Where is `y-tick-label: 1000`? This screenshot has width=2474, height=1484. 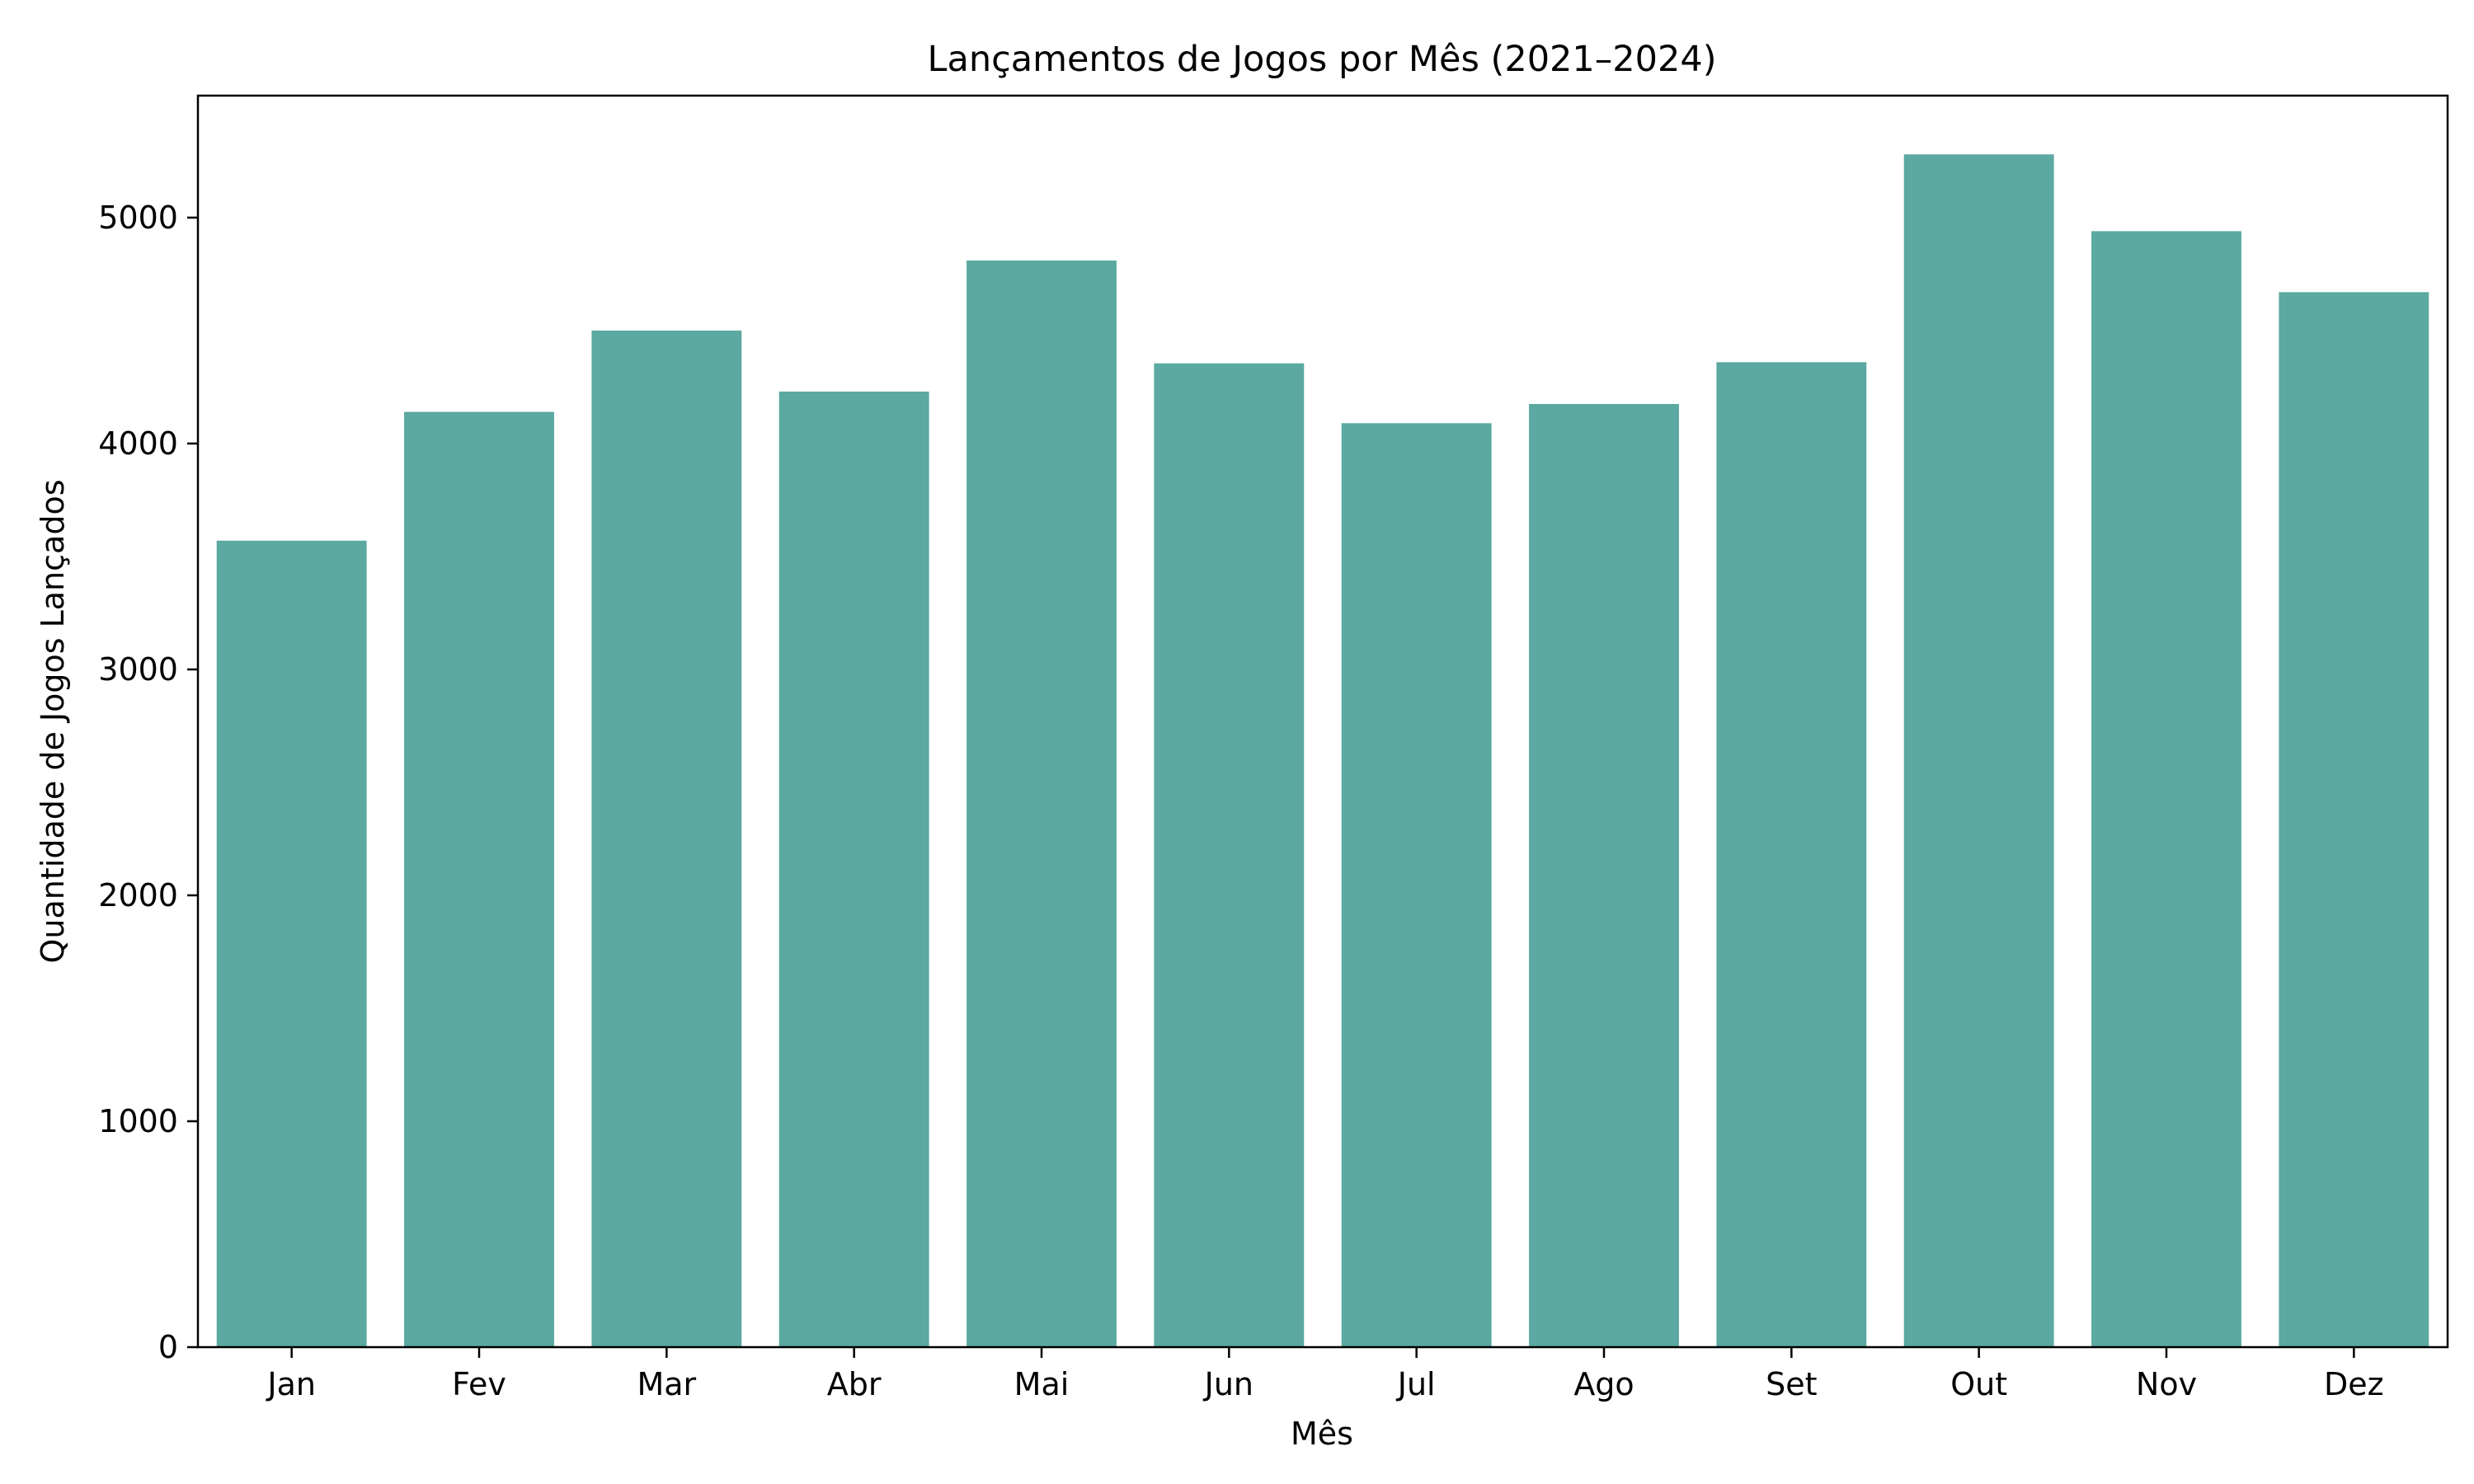
y-tick-label: 1000 is located at coordinates (138, 1121).